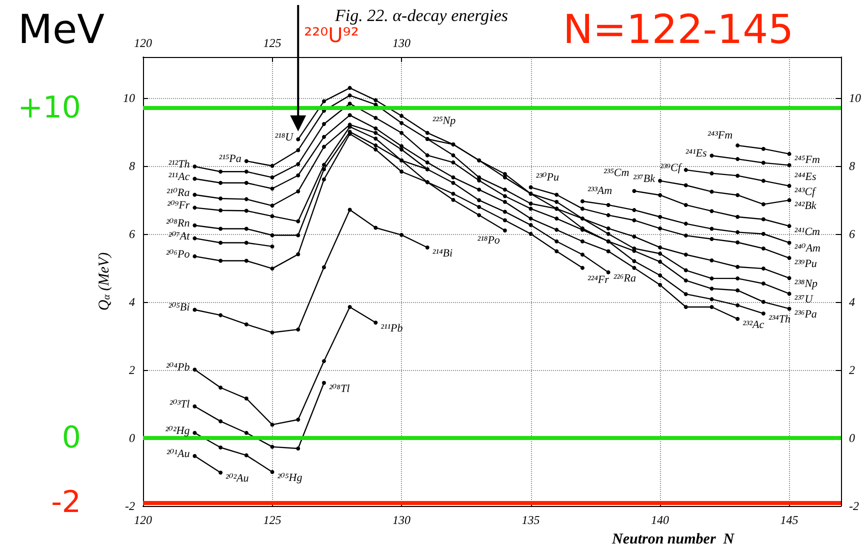 This screenshot has width=864, height=559. I want to click on y-tick-label: 8, so click(132, 165).